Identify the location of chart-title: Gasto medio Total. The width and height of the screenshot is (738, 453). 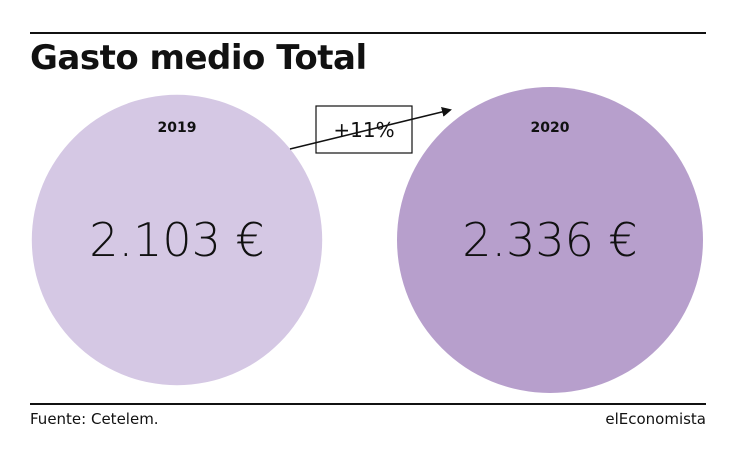
(198, 58).